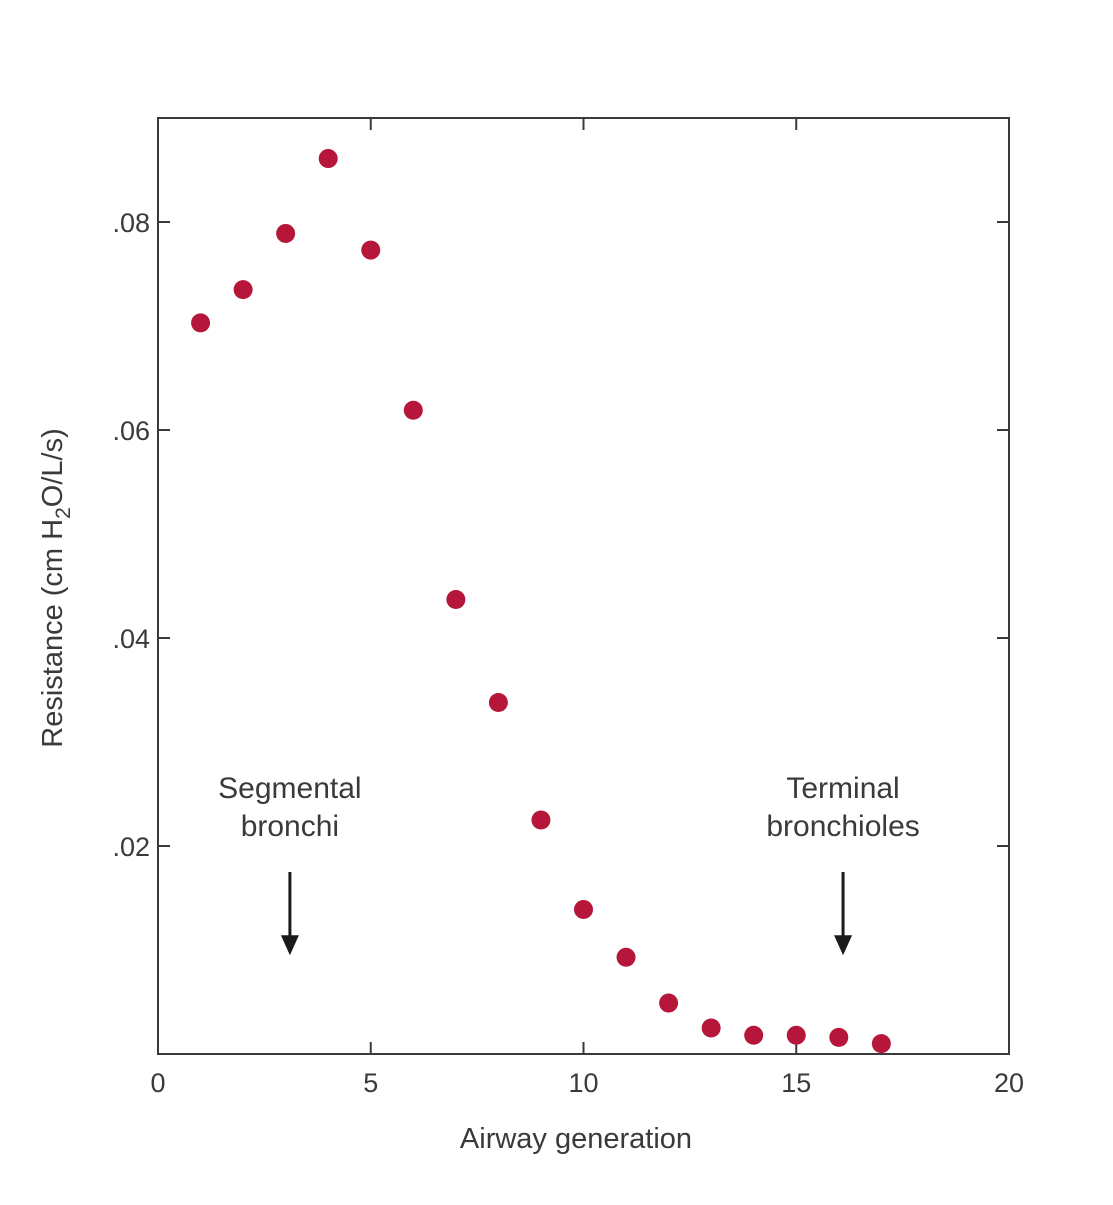  I want to click on y-tick-label: .02, so click(131, 847).